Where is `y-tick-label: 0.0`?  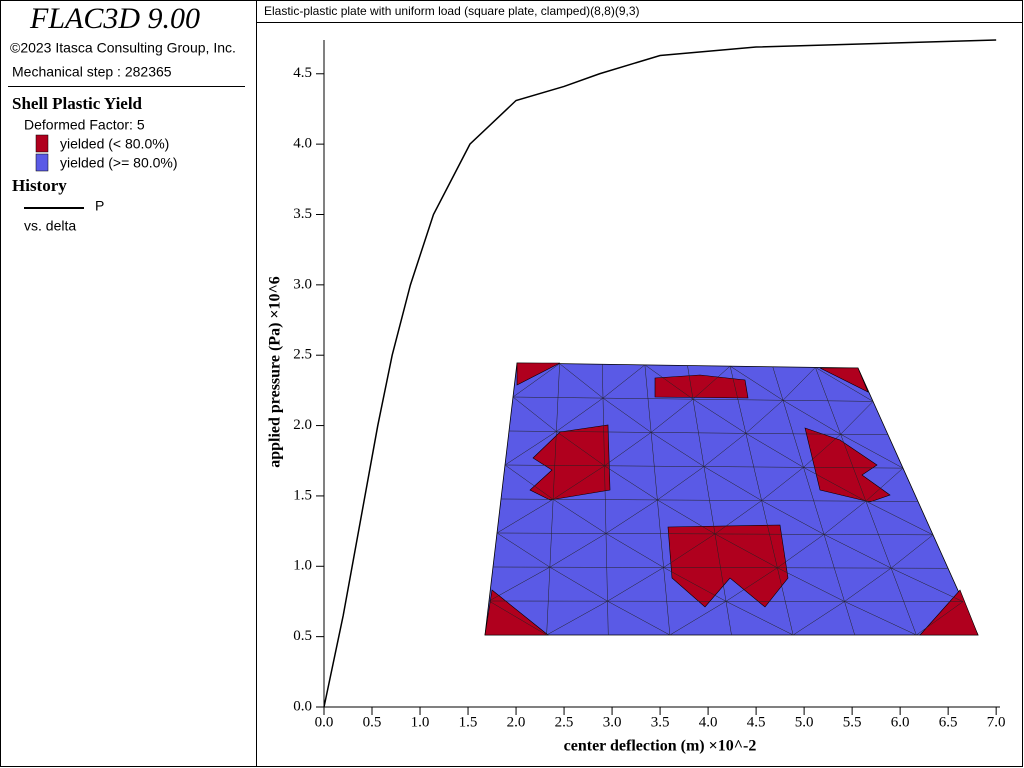
y-tick-label: 0.0 is located at coordinates (302, 706).